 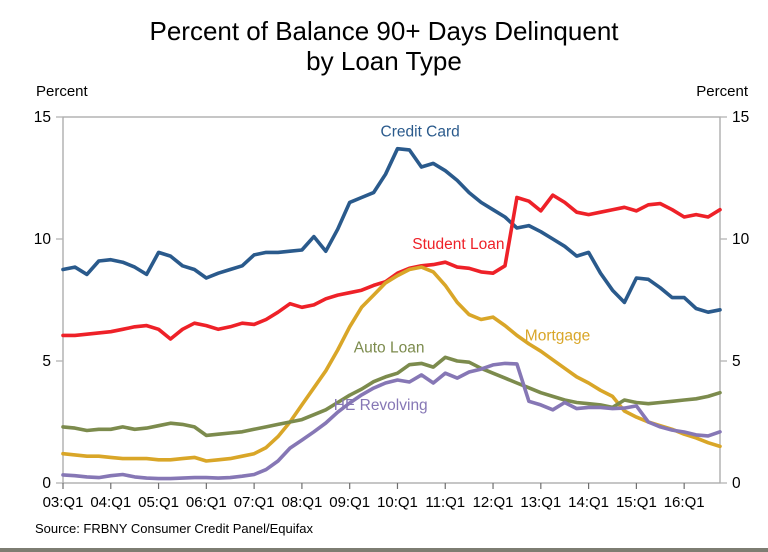 What do you see at coordinates (43, 239) in the screenshot?
I see `y-tick-label-left: 10` at bounding box center [43, 239].